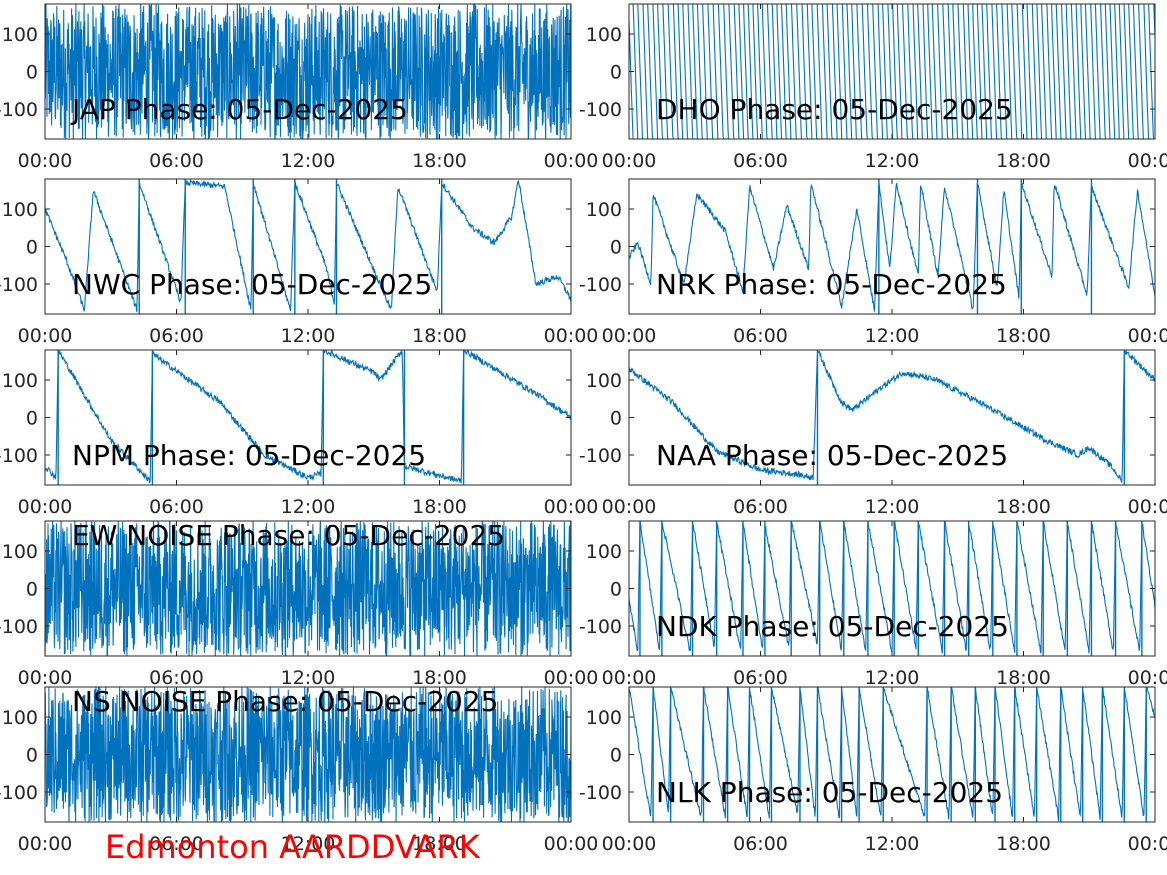 Image resolution: width=1167 pixels, height=875 pixels. I want to click on station-label: Edmonton AARDDVARK, so click(292, 847).